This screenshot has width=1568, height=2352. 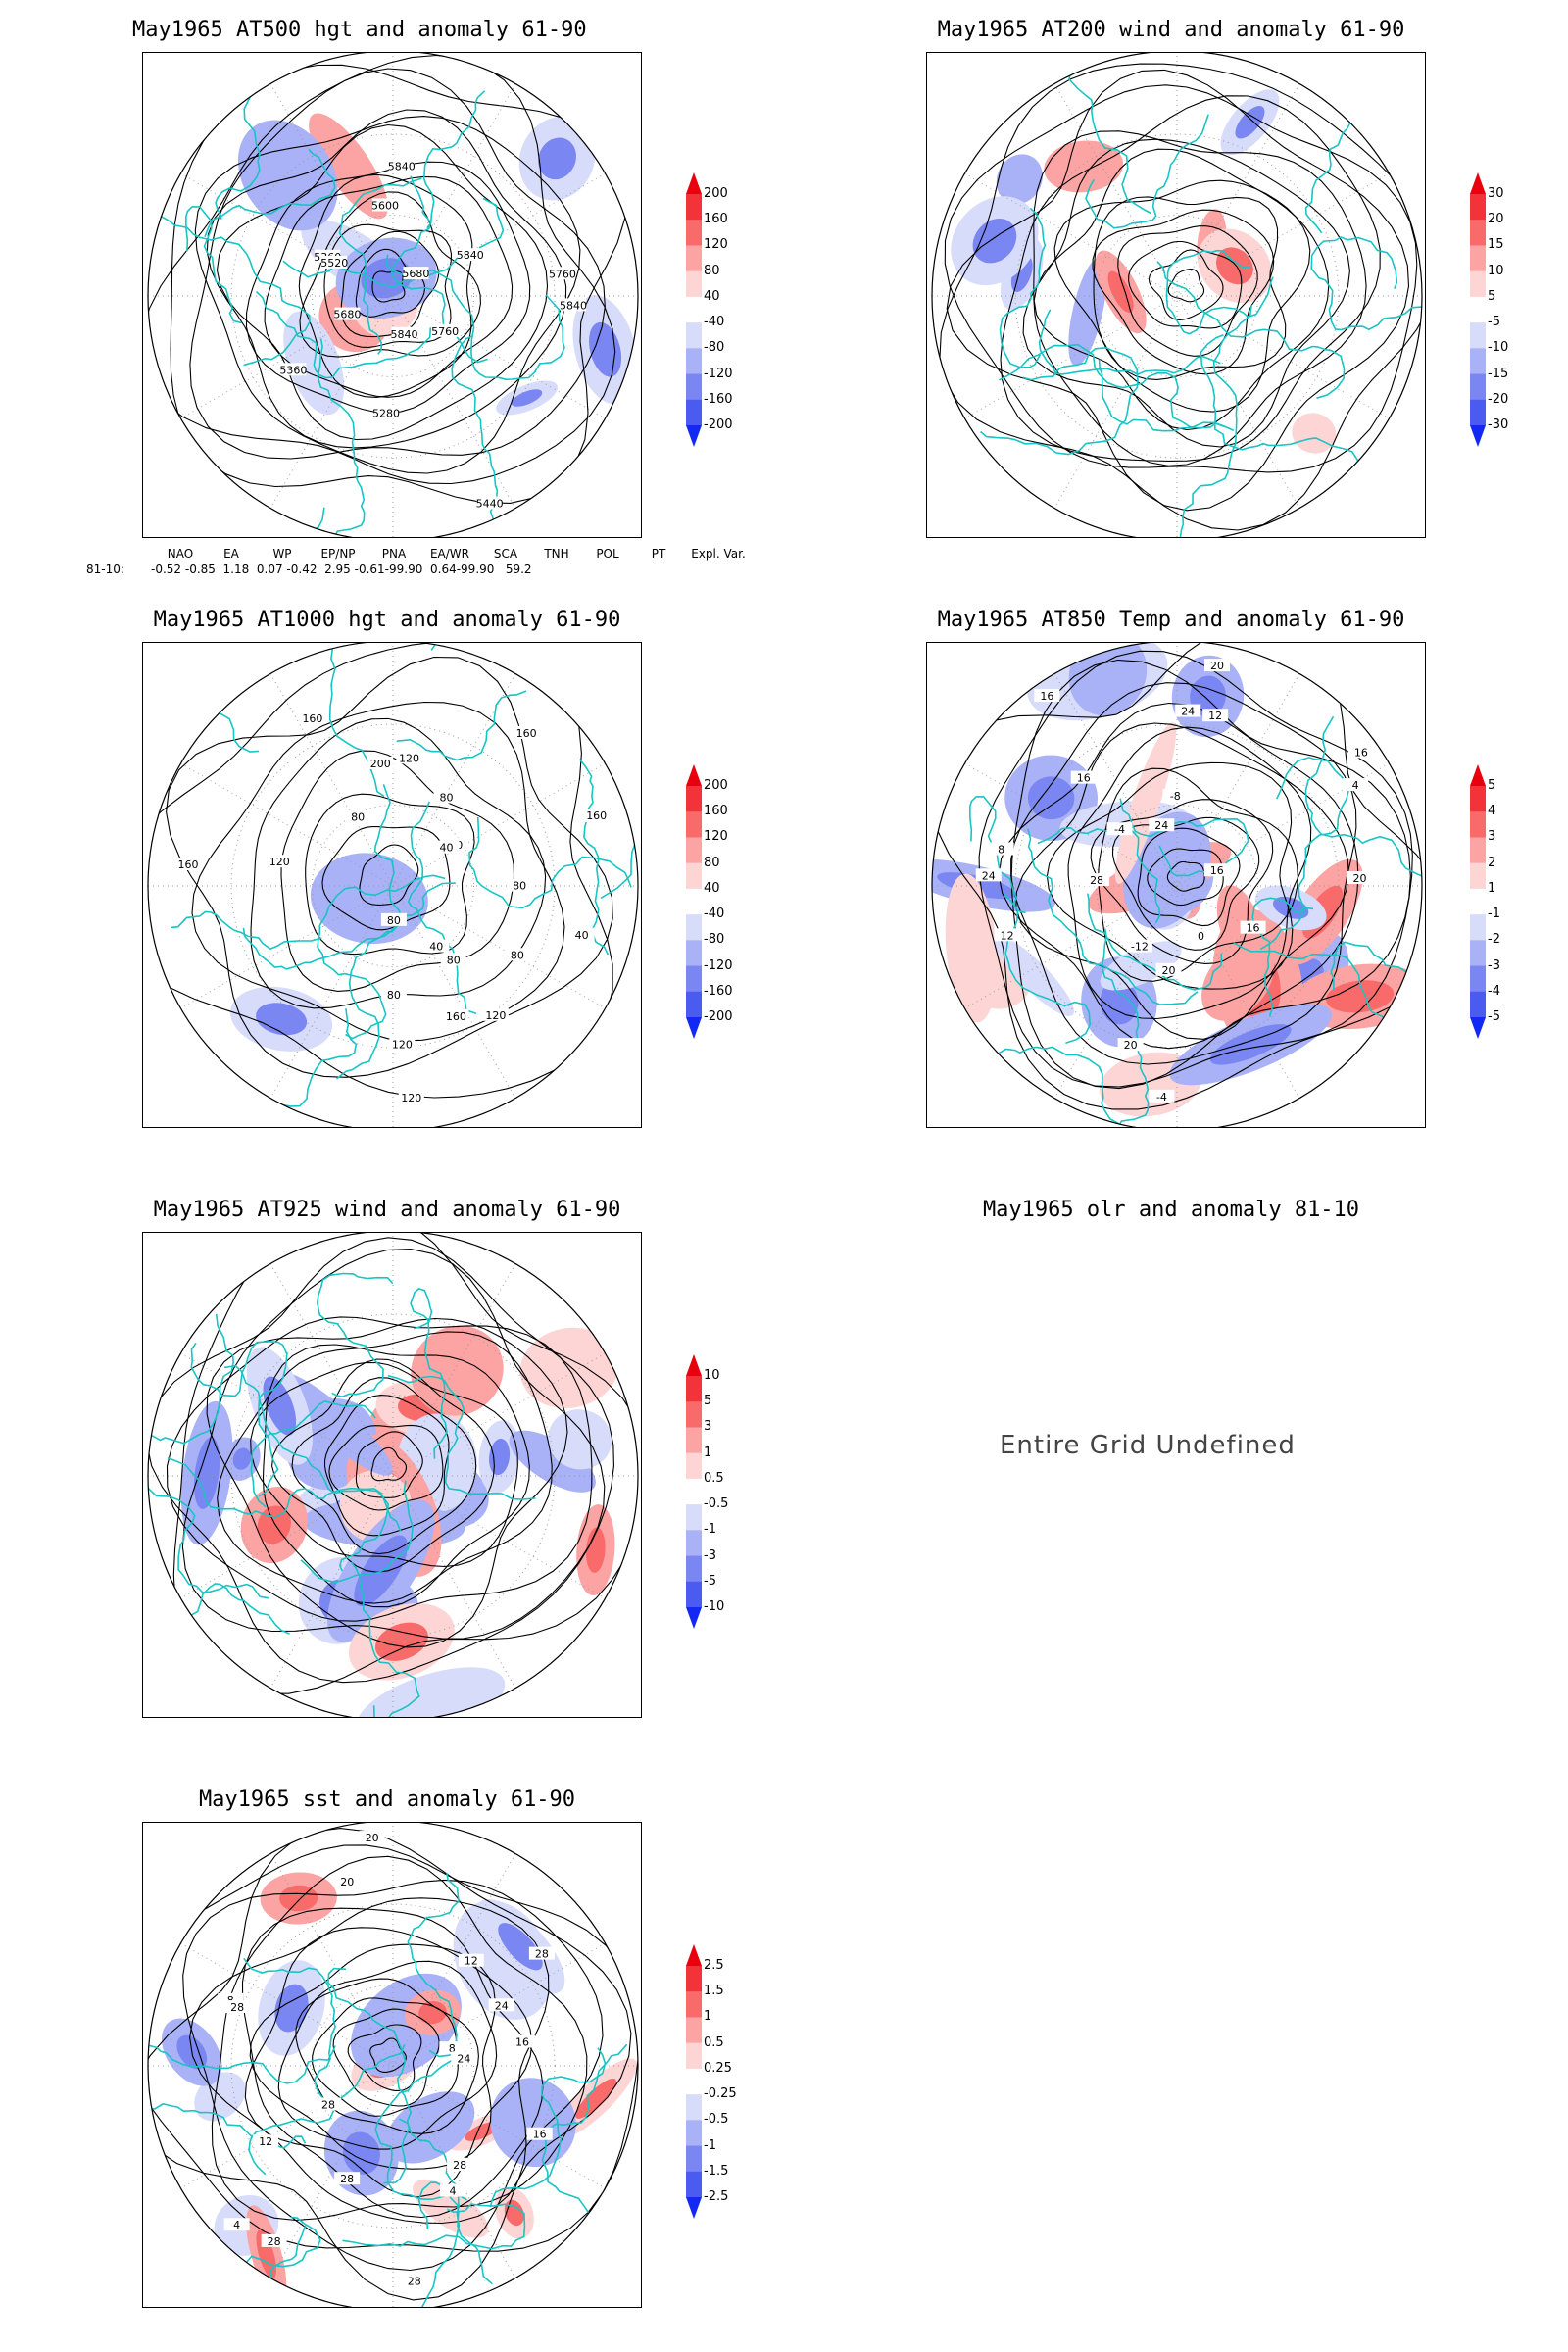 I want to click on tele-header-item: SCA, so click(x=506, y=554).